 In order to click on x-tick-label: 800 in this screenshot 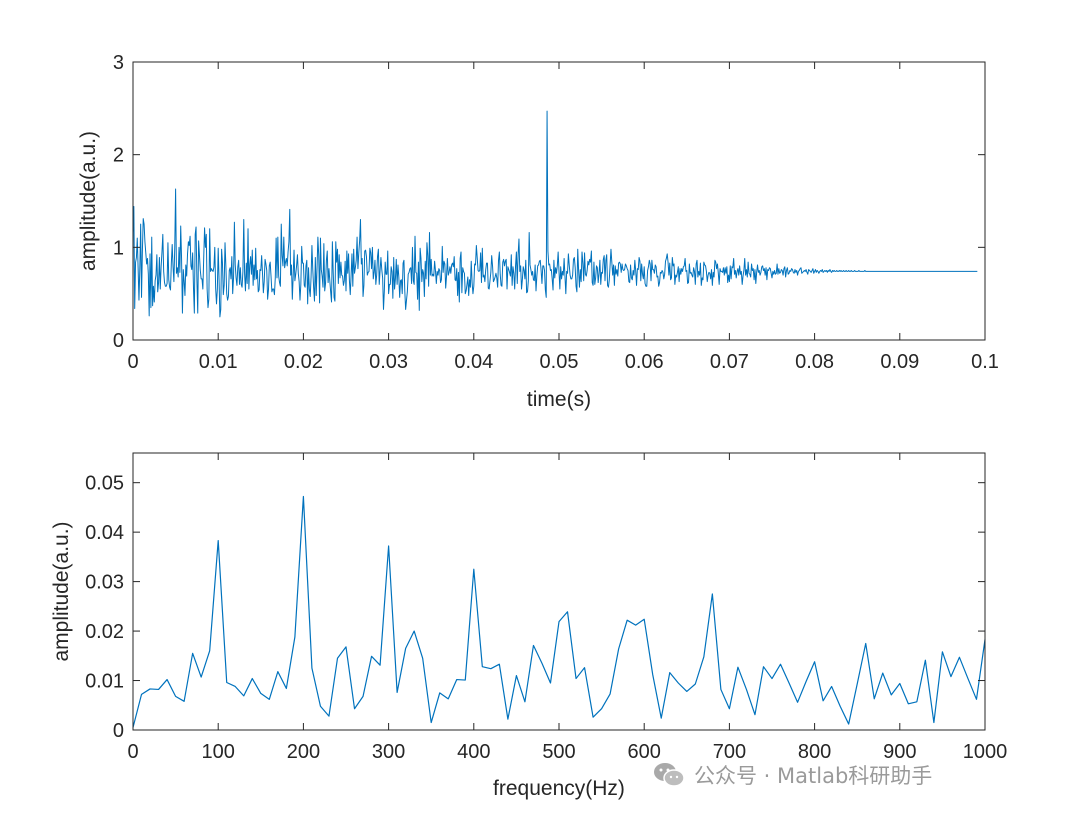, I will do `click(814, 752)`.